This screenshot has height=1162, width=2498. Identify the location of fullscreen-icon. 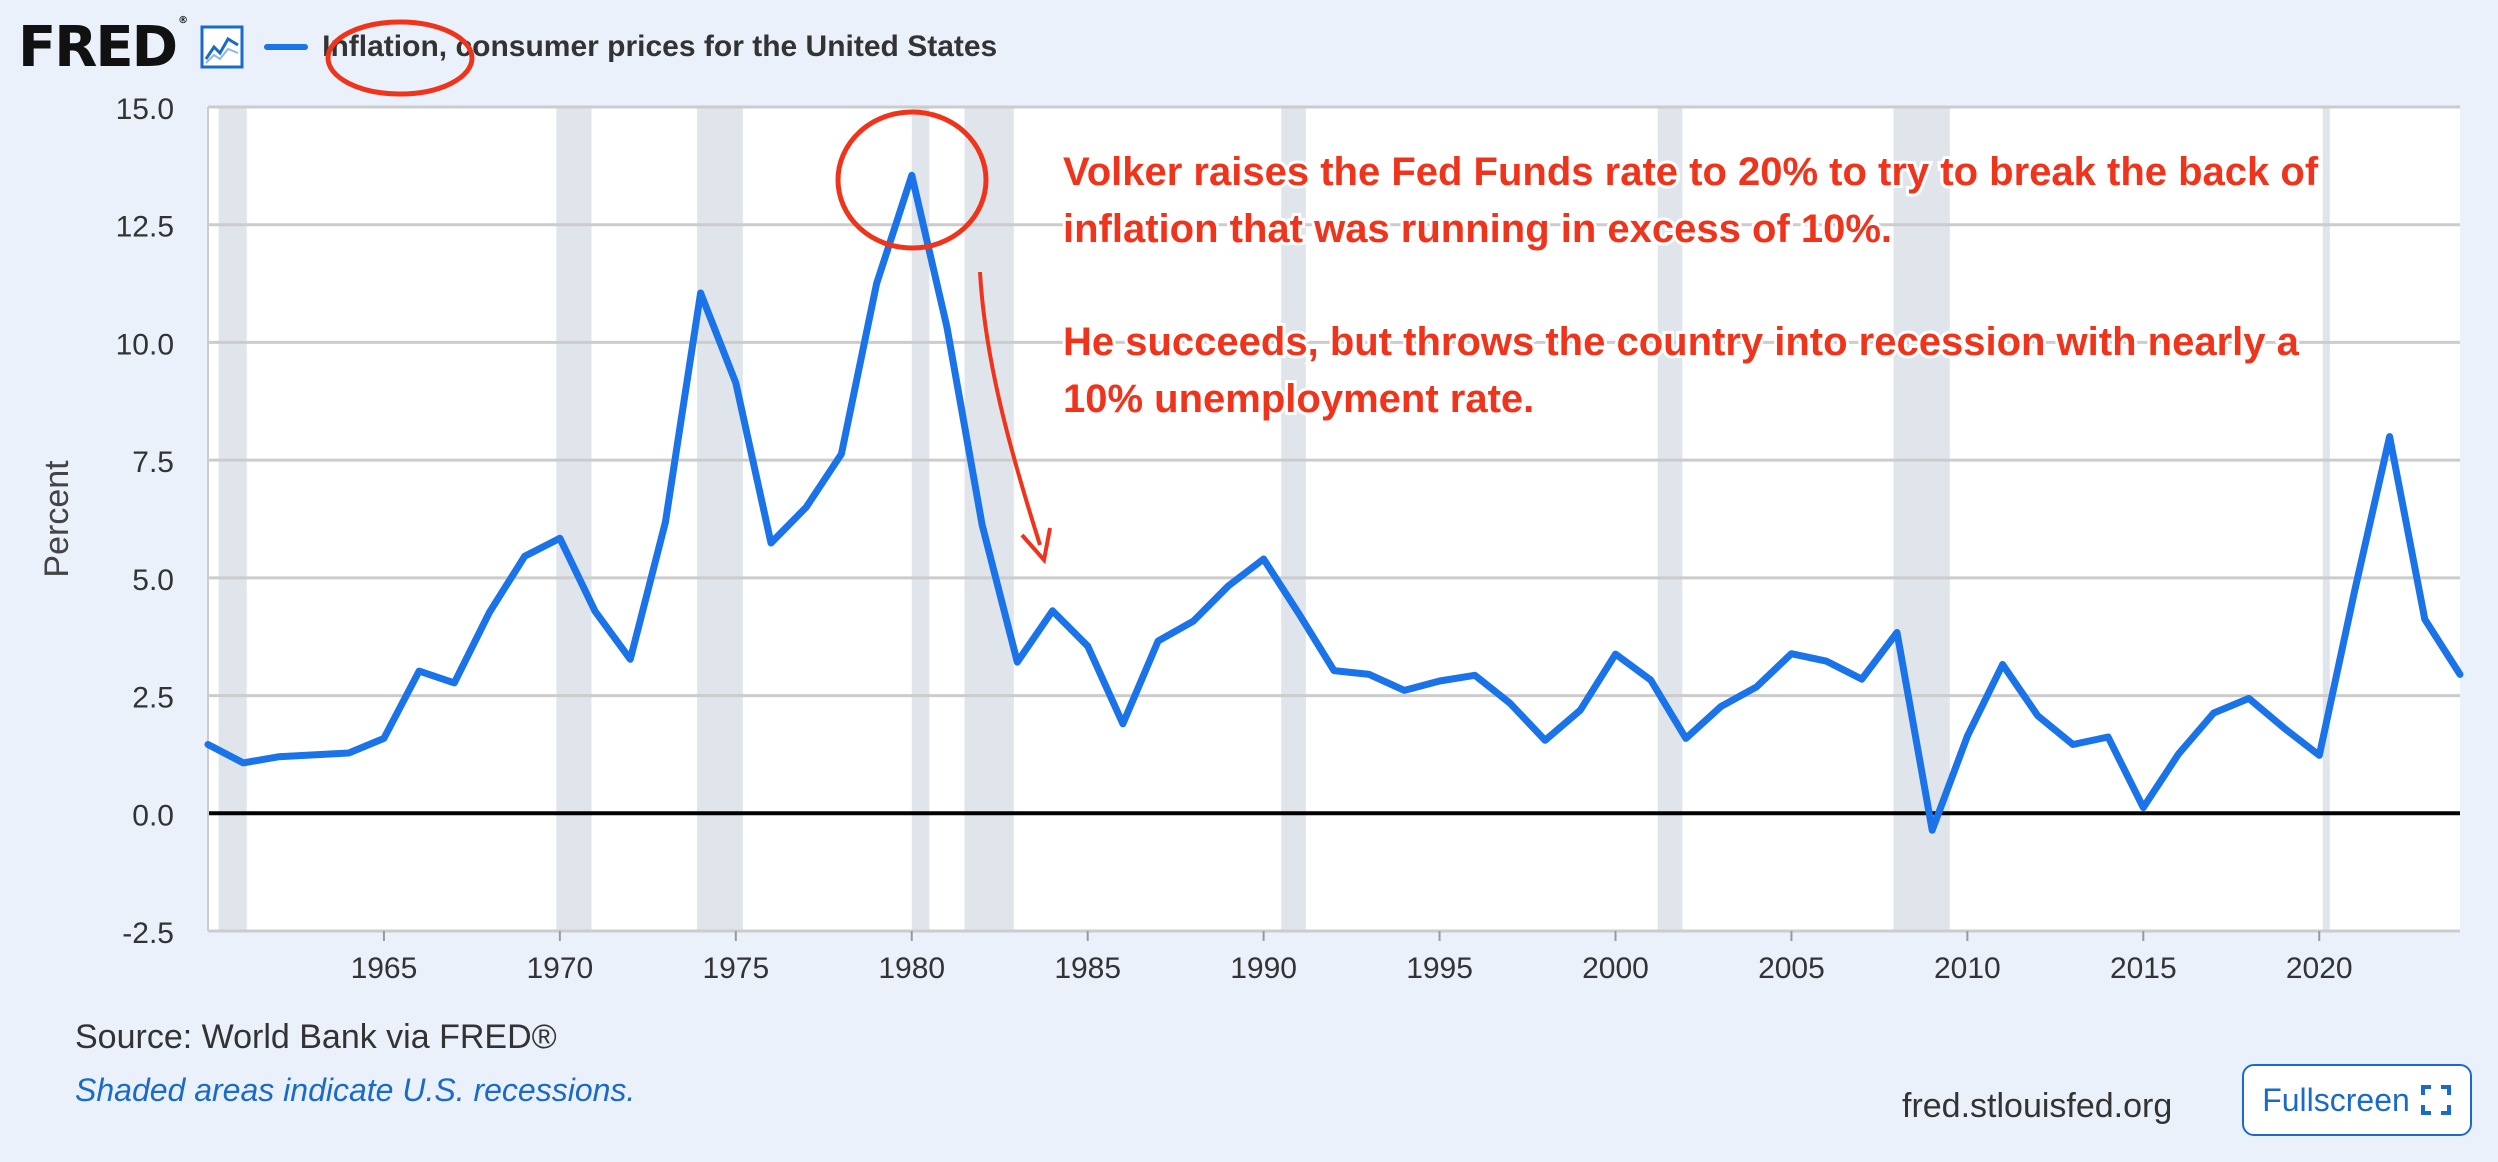
(2435, 1100).